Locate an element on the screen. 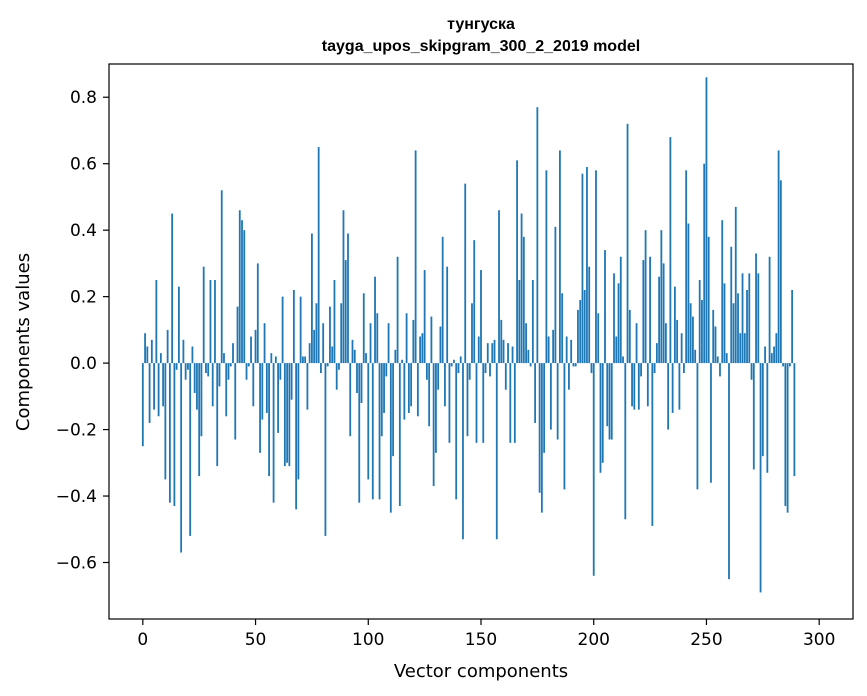 The width and height of the screenshot is (867, 696). chart-title: тунгуска is located at coordinates (481, 24).